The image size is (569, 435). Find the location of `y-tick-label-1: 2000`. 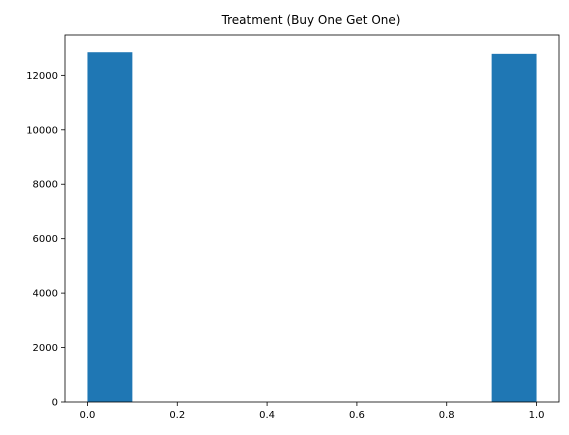

y-tick-label-1: 2000 is located at coordinates (45, 348).